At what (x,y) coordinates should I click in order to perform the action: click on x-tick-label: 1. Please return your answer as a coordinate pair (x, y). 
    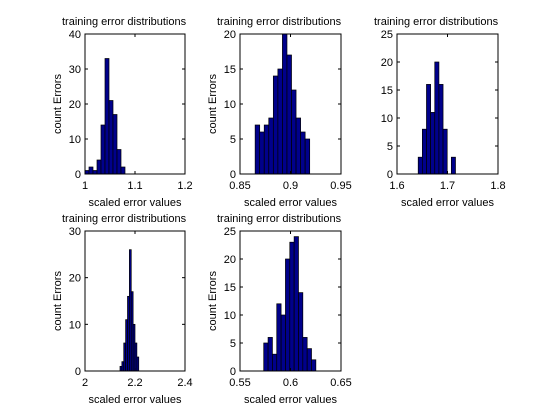
    Looking at the image, I should click on (85, 186).